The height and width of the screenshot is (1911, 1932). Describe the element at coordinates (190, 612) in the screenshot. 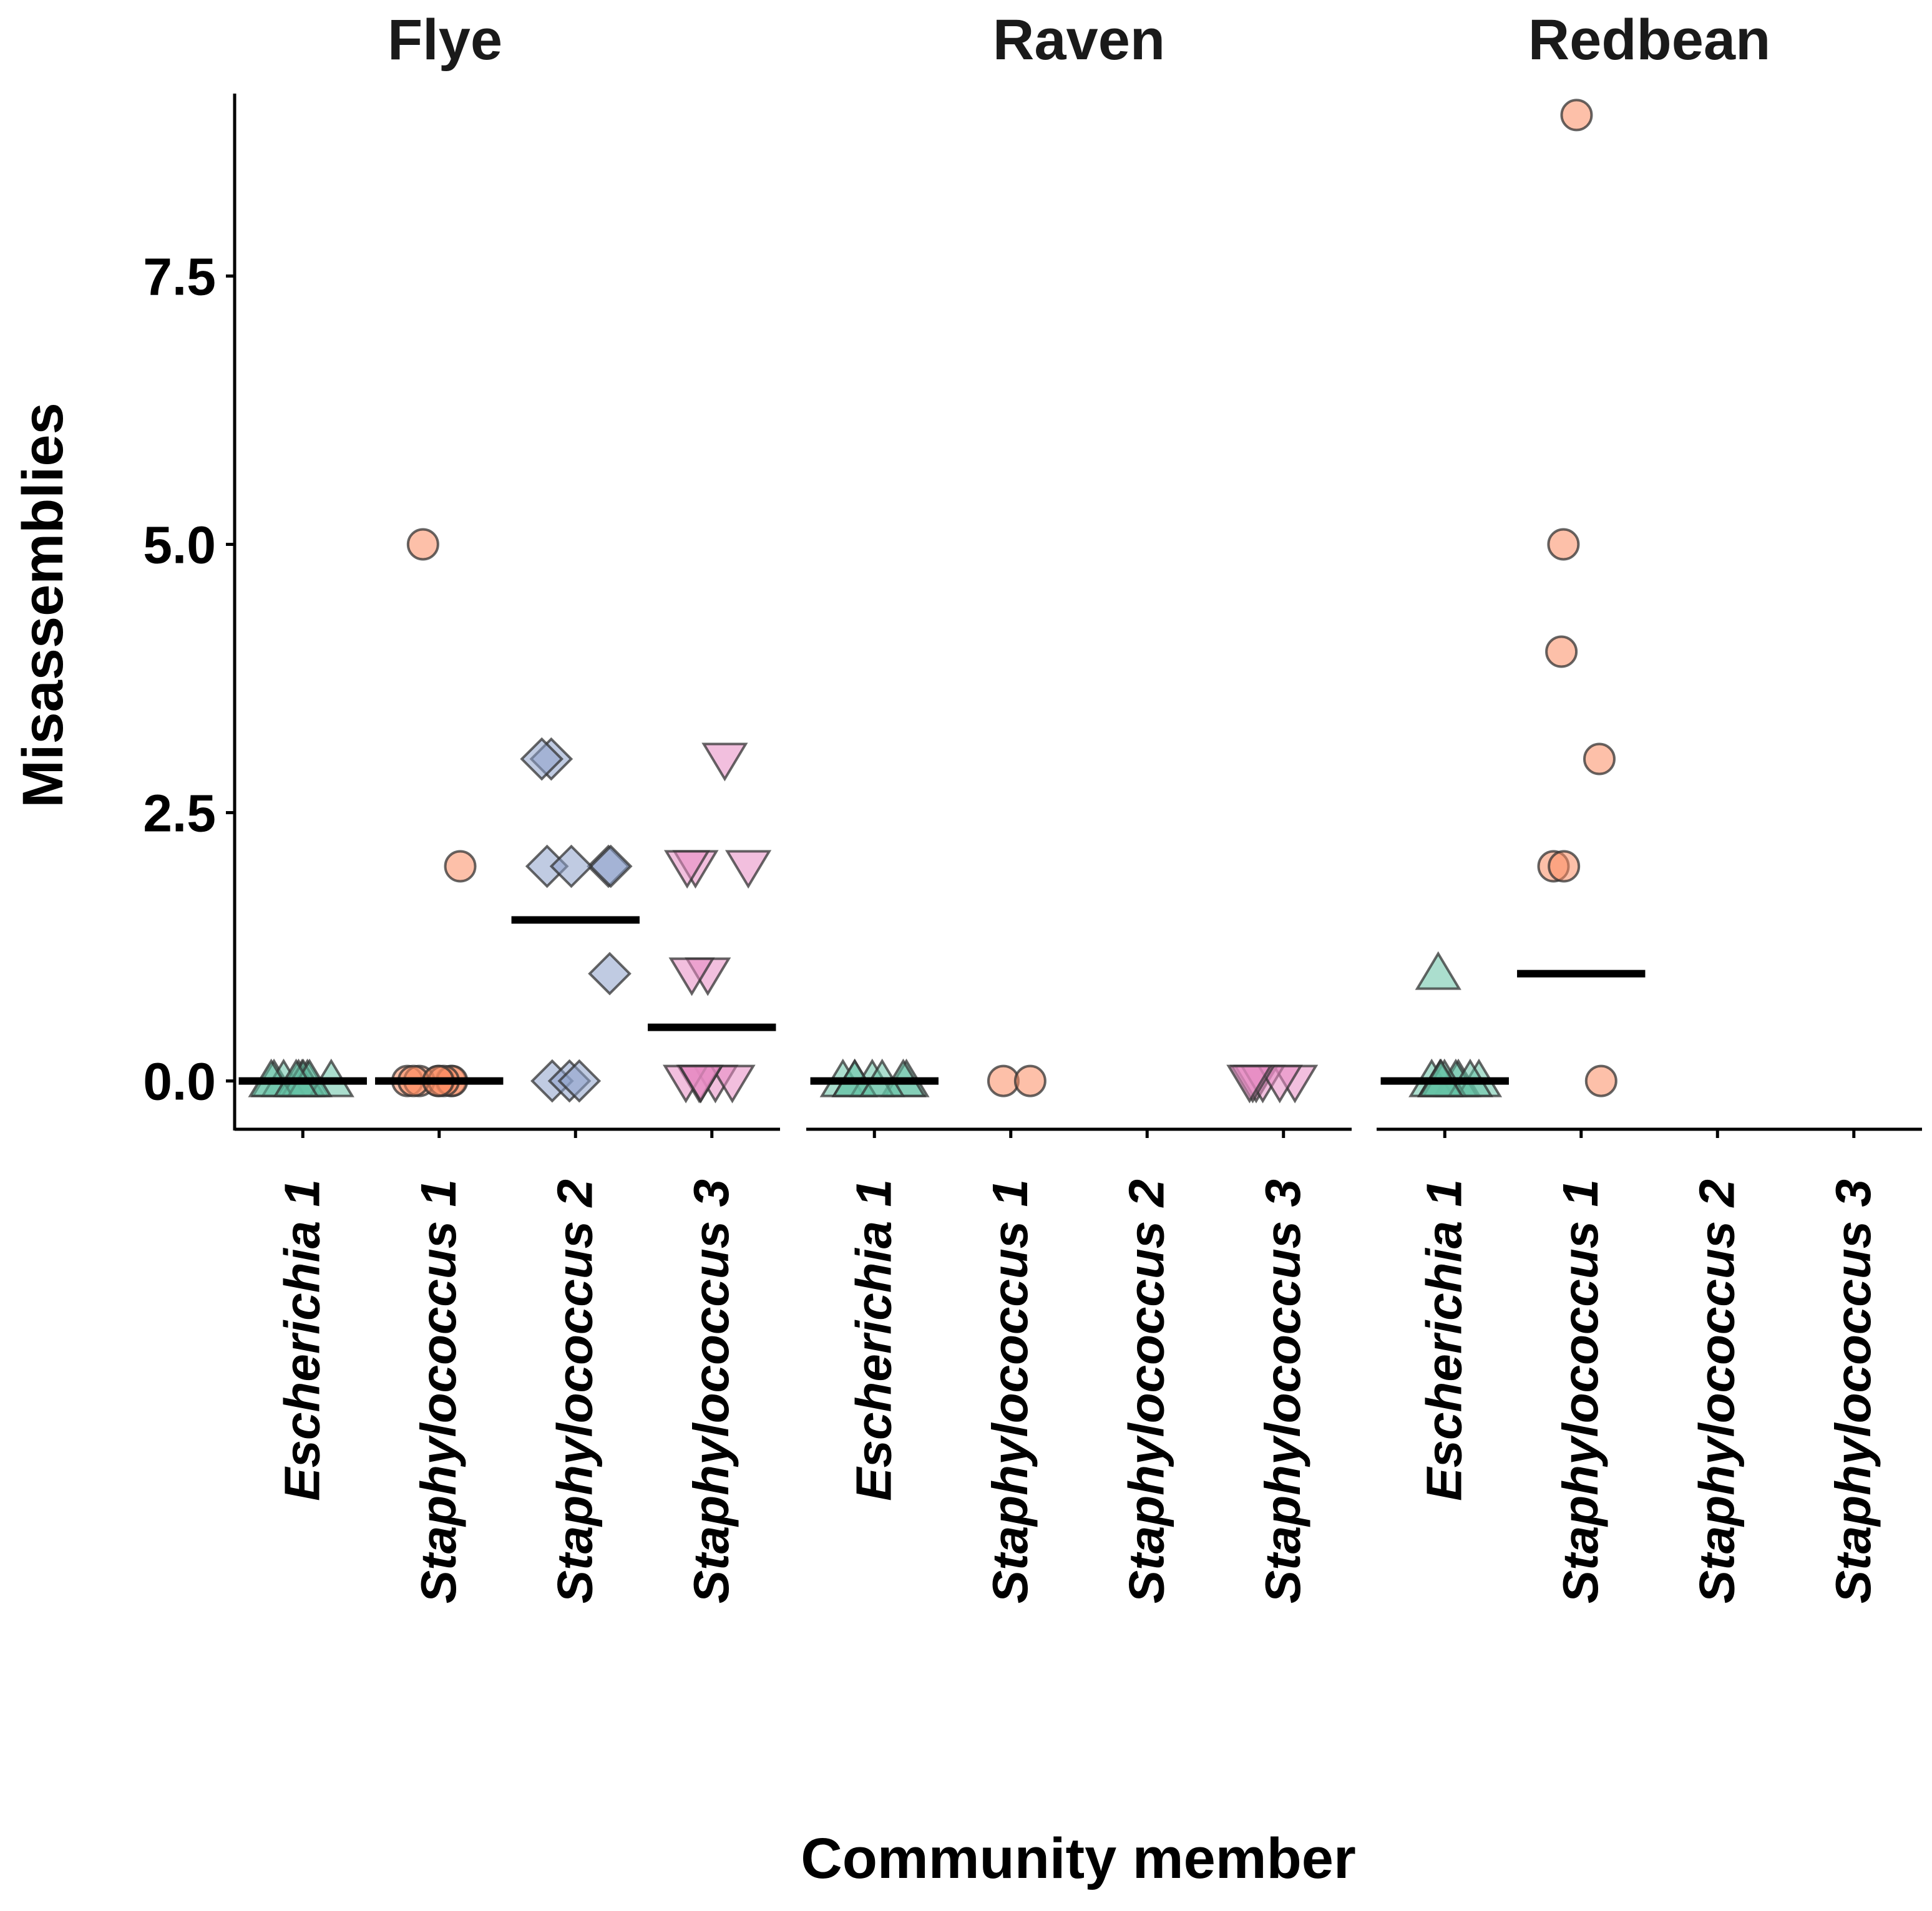

I see `y-axis: 0.0 2.5 5.0 7.5` at that location.